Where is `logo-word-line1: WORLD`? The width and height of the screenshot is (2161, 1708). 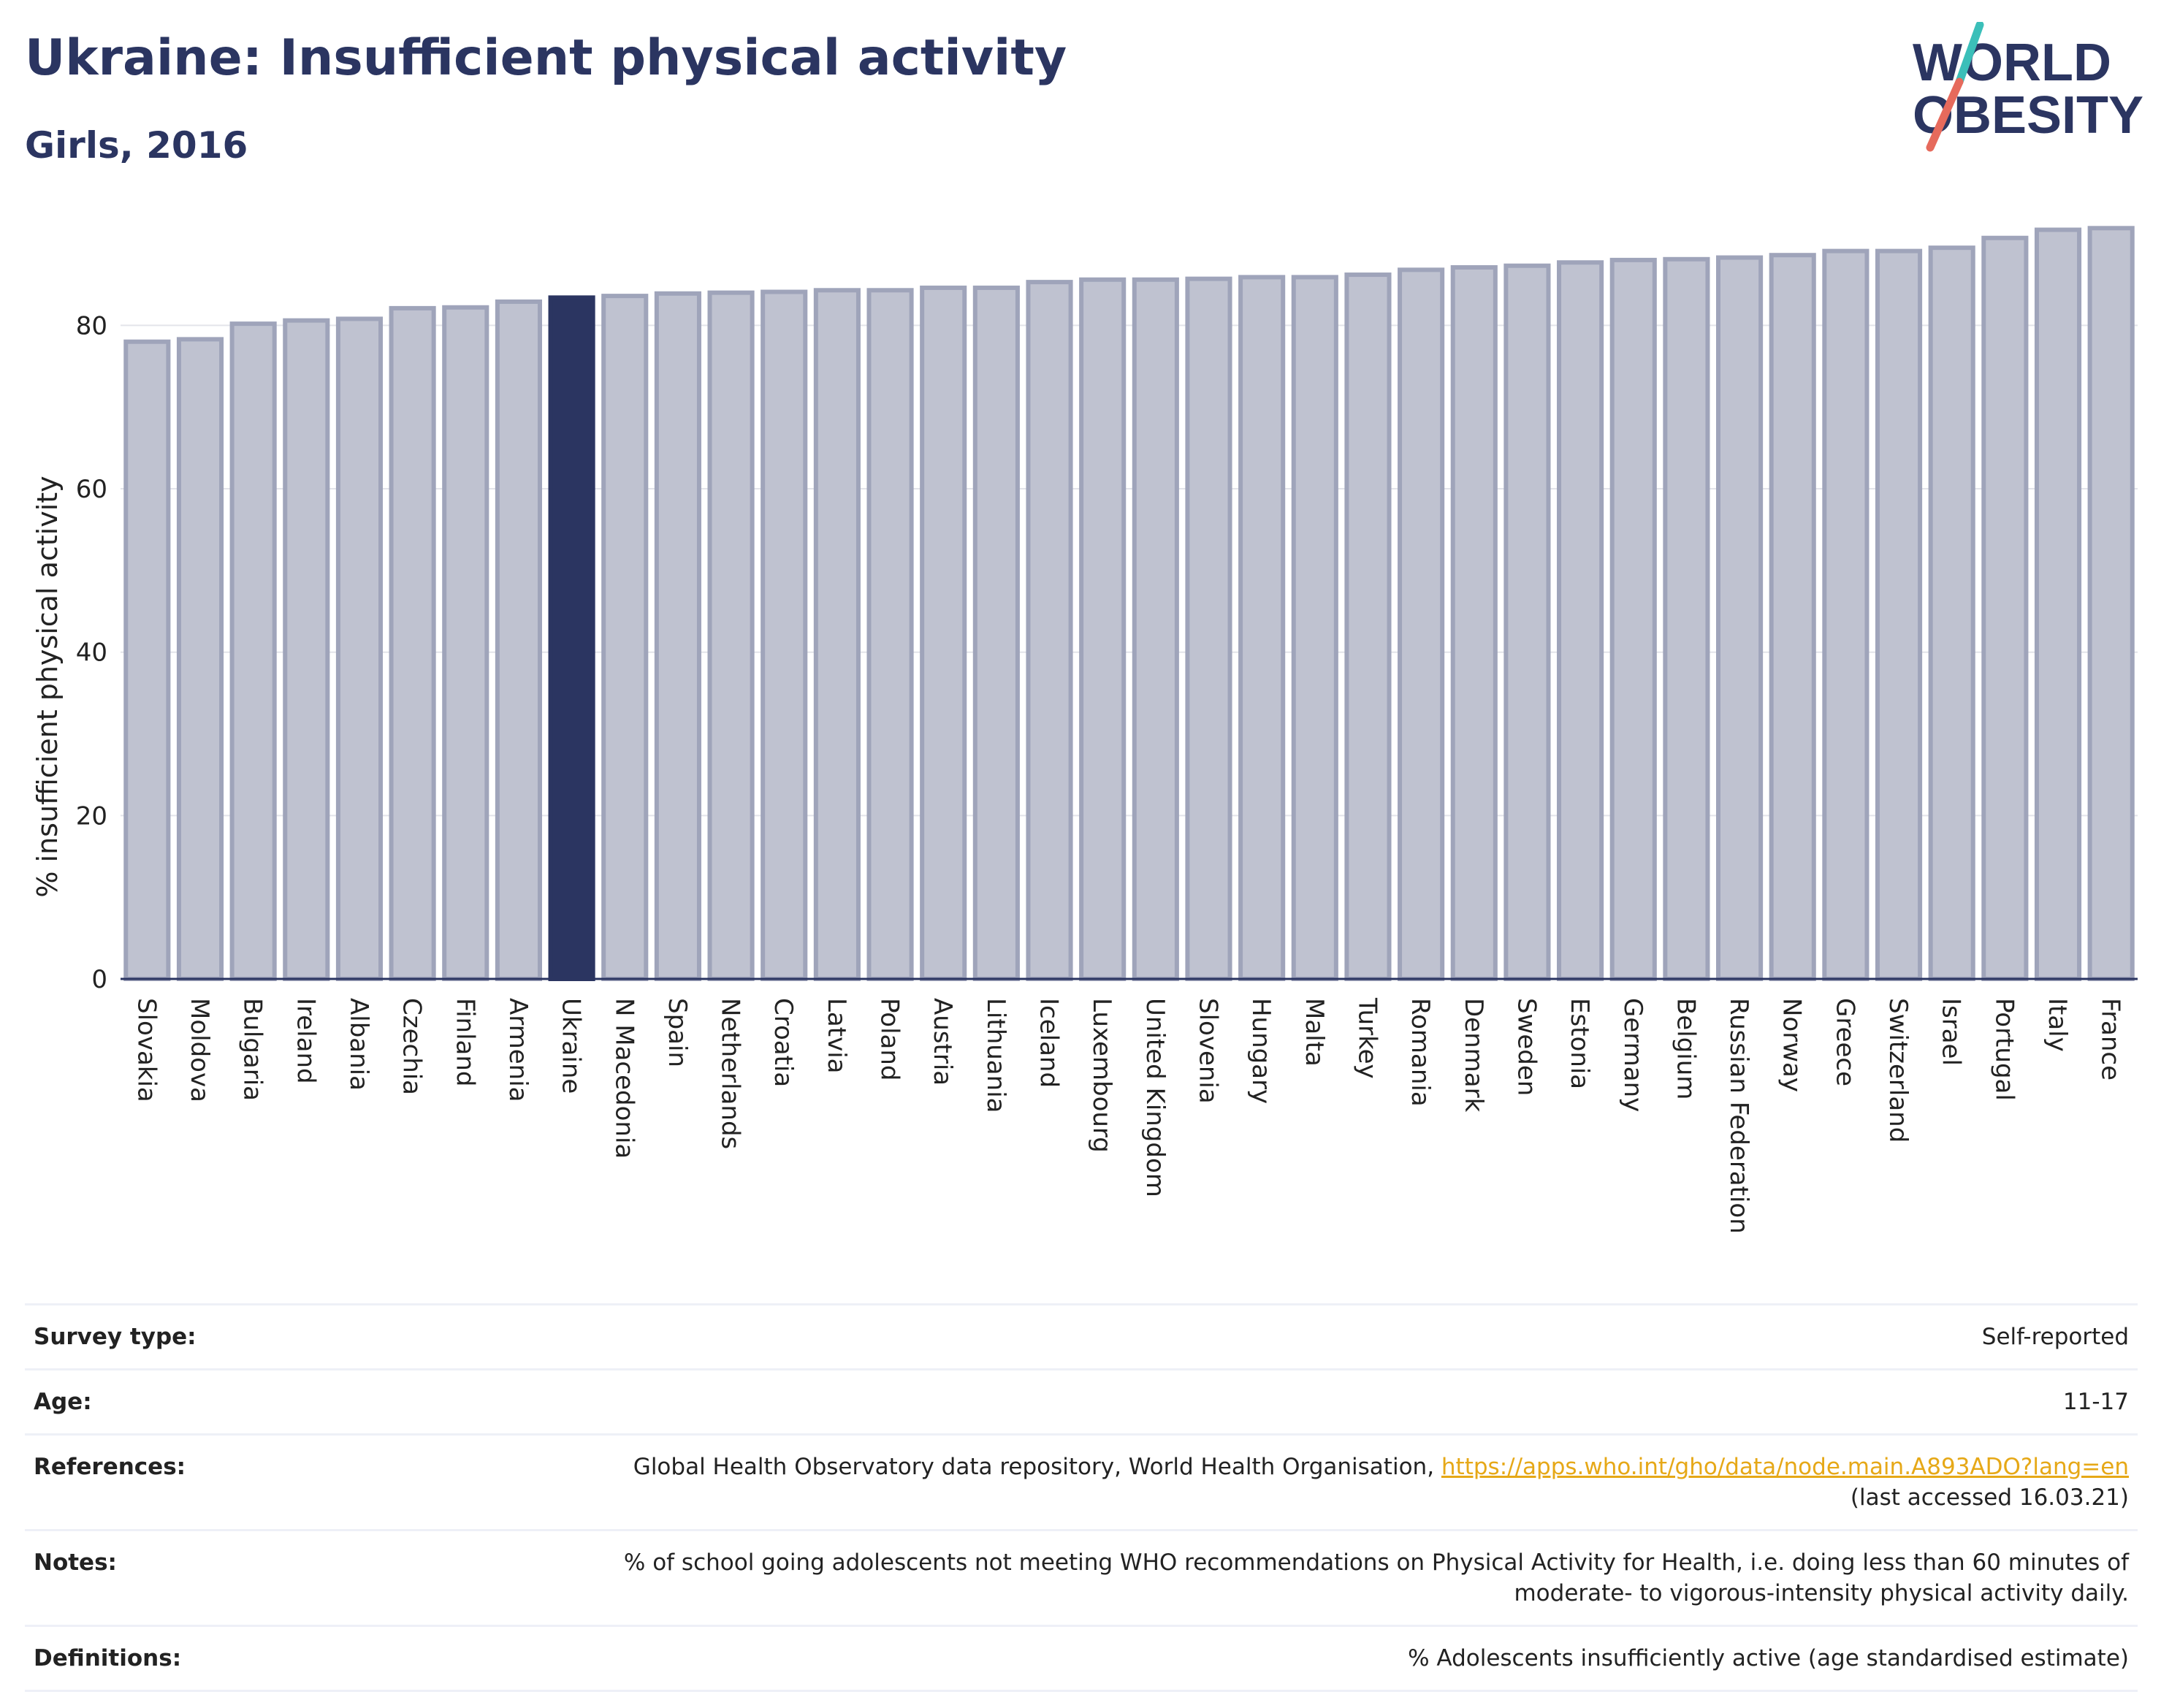
logo-word-line1: WORLD is located at coordinates (2012, 63).